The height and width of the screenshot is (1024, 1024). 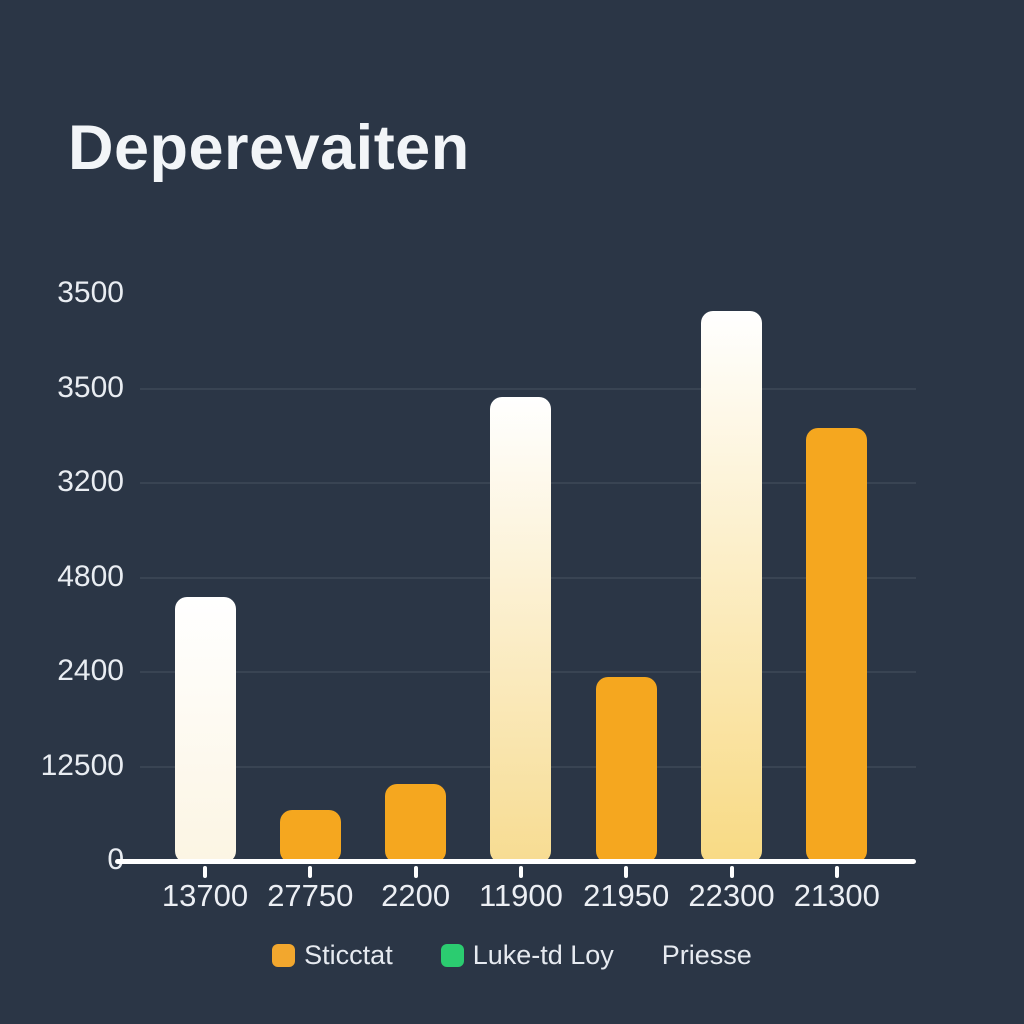 I want to click on y-tick-label: 12500, so click(x=82, y=765).